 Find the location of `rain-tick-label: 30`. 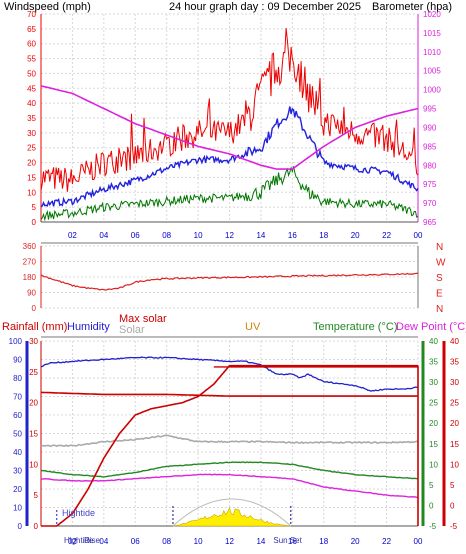

rain-tick-label: 30 is located at coordinates (33, 341).